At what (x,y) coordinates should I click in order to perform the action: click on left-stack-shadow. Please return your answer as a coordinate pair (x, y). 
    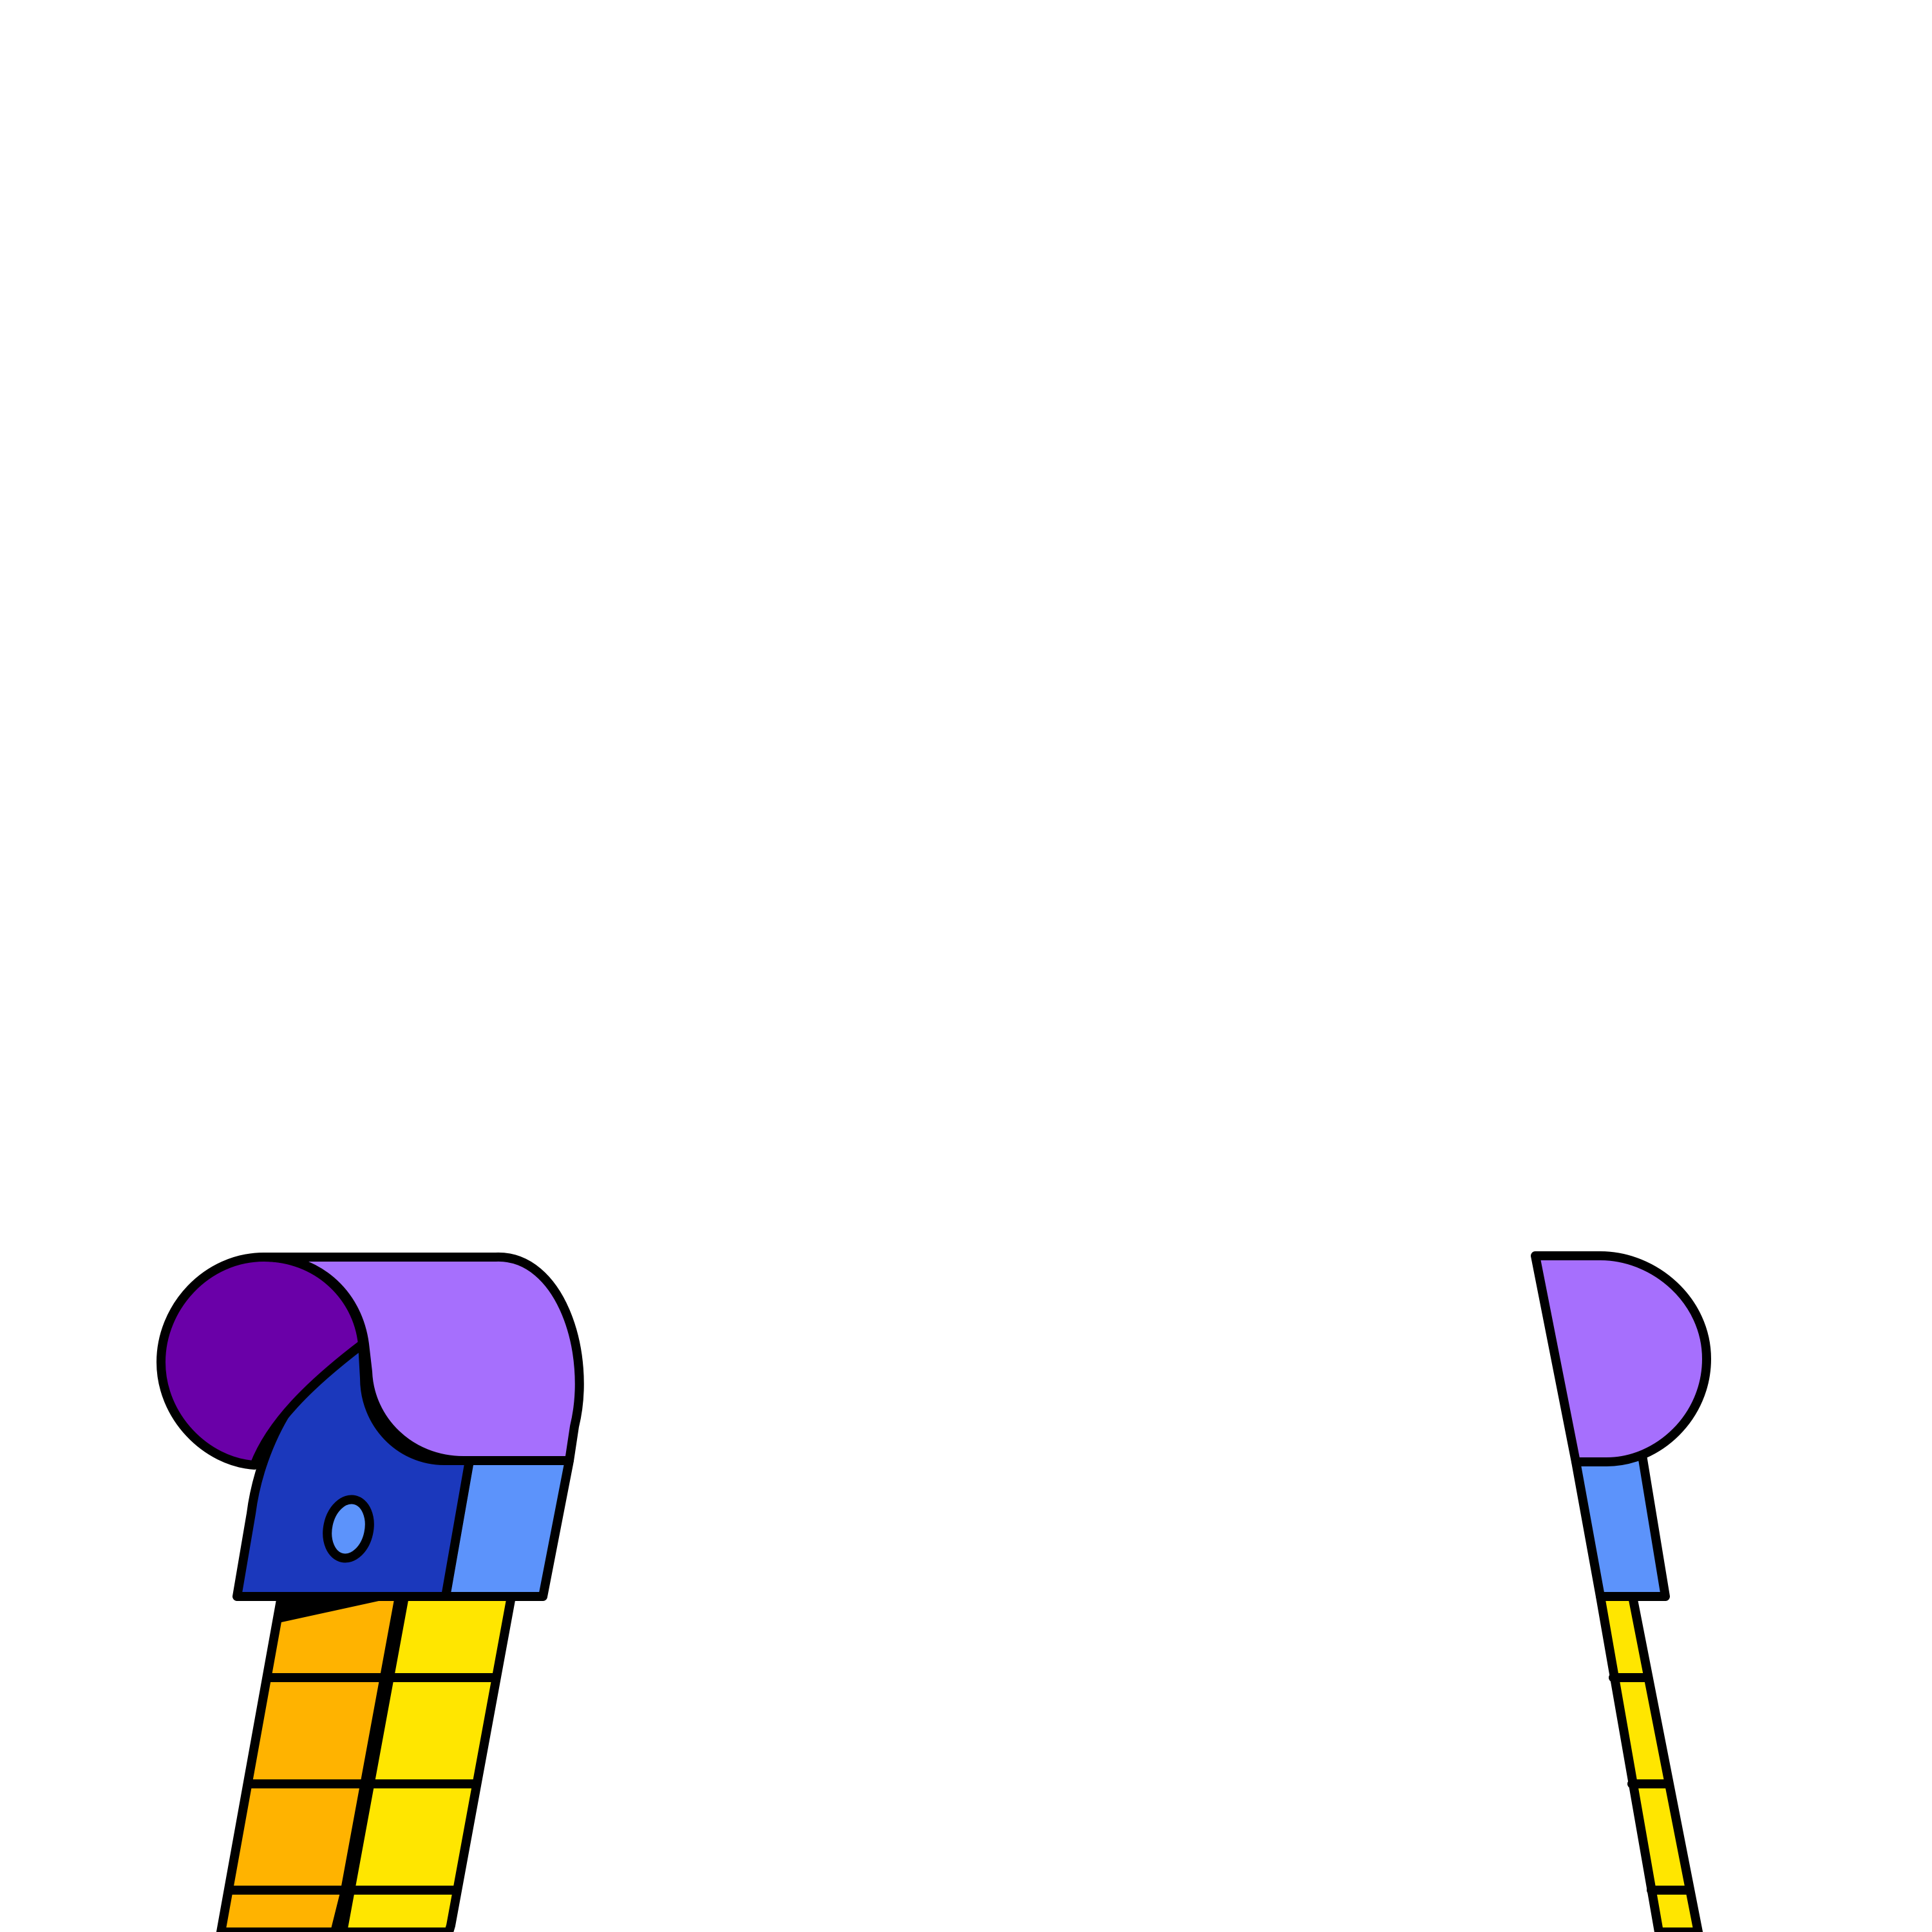
    Looking at the image, I should click on (340, 1609).